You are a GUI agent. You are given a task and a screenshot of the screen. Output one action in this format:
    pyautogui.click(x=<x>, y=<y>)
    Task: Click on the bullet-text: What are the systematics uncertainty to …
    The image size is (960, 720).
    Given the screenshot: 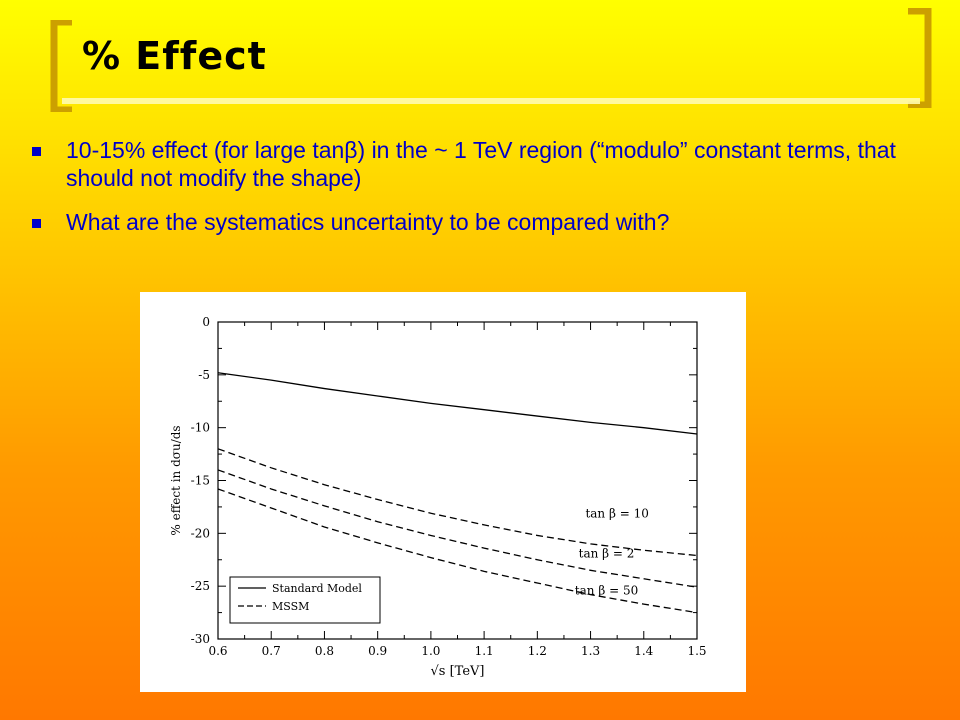 What is the action you would take?
    pyautogui.click(x=368, y=222)
    